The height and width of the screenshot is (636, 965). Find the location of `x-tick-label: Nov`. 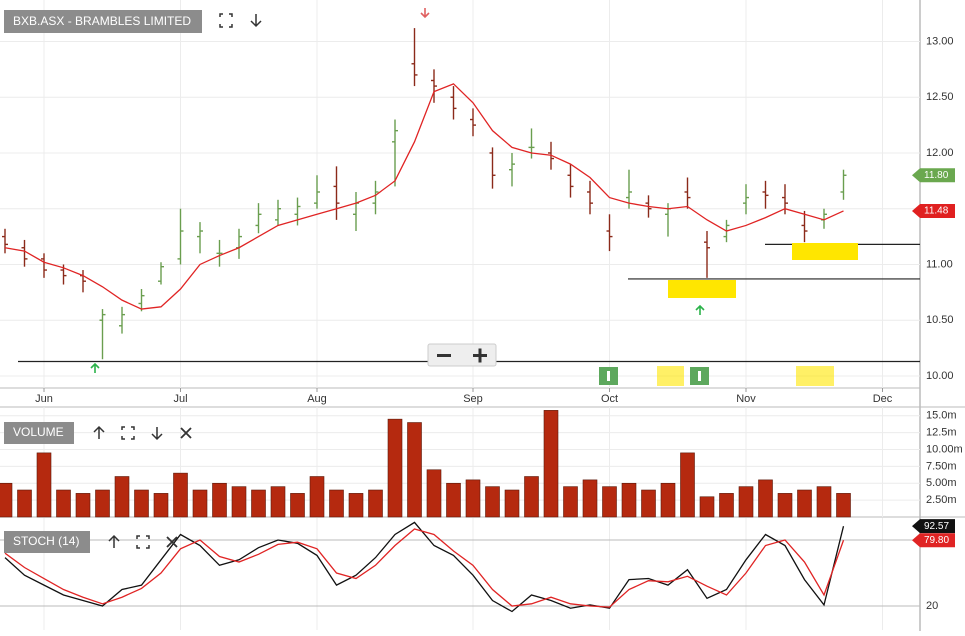

x-tick-label: Nov is located at coordinates (746, 399).